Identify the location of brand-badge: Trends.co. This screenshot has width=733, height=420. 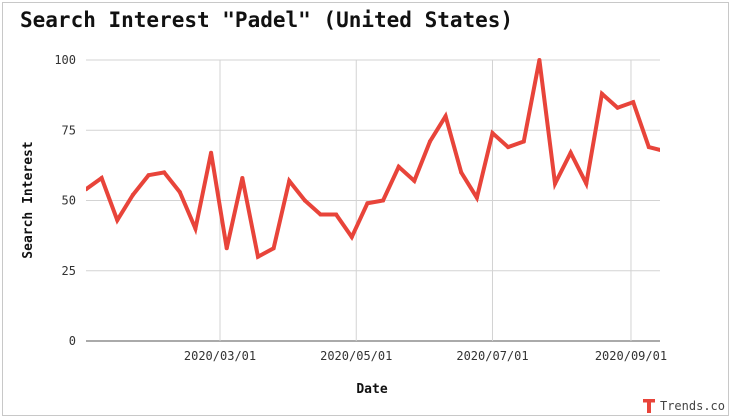
(683, 406).